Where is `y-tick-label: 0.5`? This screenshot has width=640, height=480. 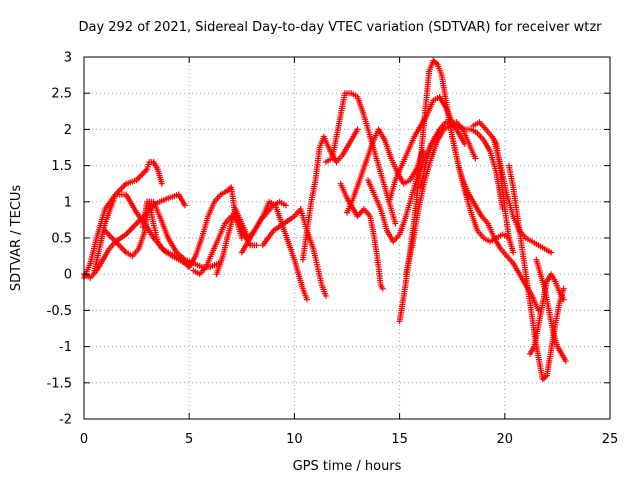
y-tick-label: 0.5 is located at coordinates (61, 239).